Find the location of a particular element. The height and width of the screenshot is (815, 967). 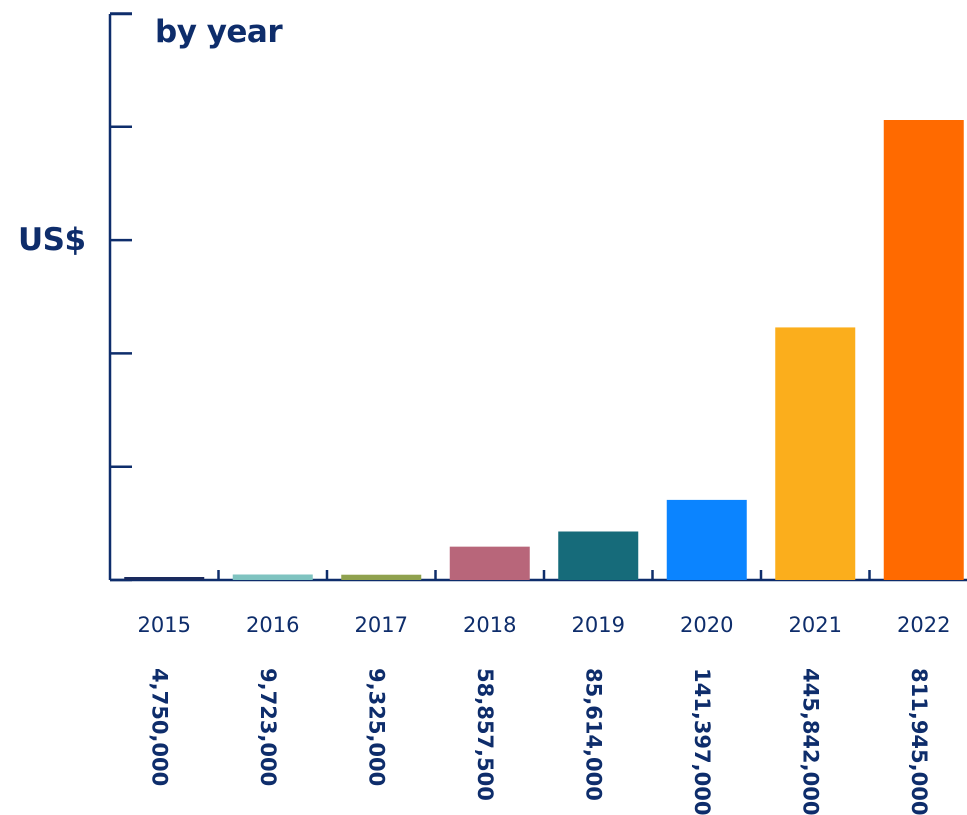

y-axis-label: US$ is located at coordinates (52, 240).